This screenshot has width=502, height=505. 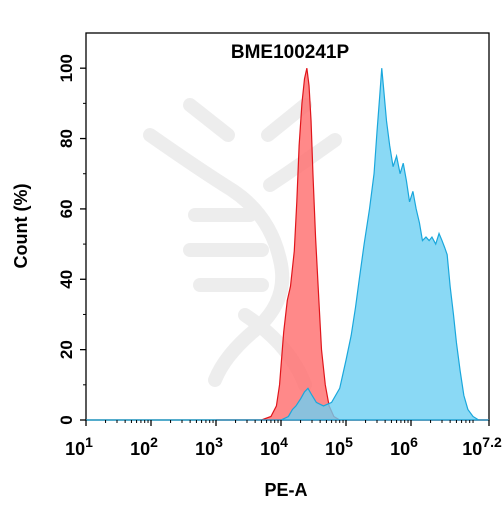 What do you see at coordinates (339, 446) in the screenshot?
I see `x-tick-label: 10⁵` at bounding box center [339, 446].